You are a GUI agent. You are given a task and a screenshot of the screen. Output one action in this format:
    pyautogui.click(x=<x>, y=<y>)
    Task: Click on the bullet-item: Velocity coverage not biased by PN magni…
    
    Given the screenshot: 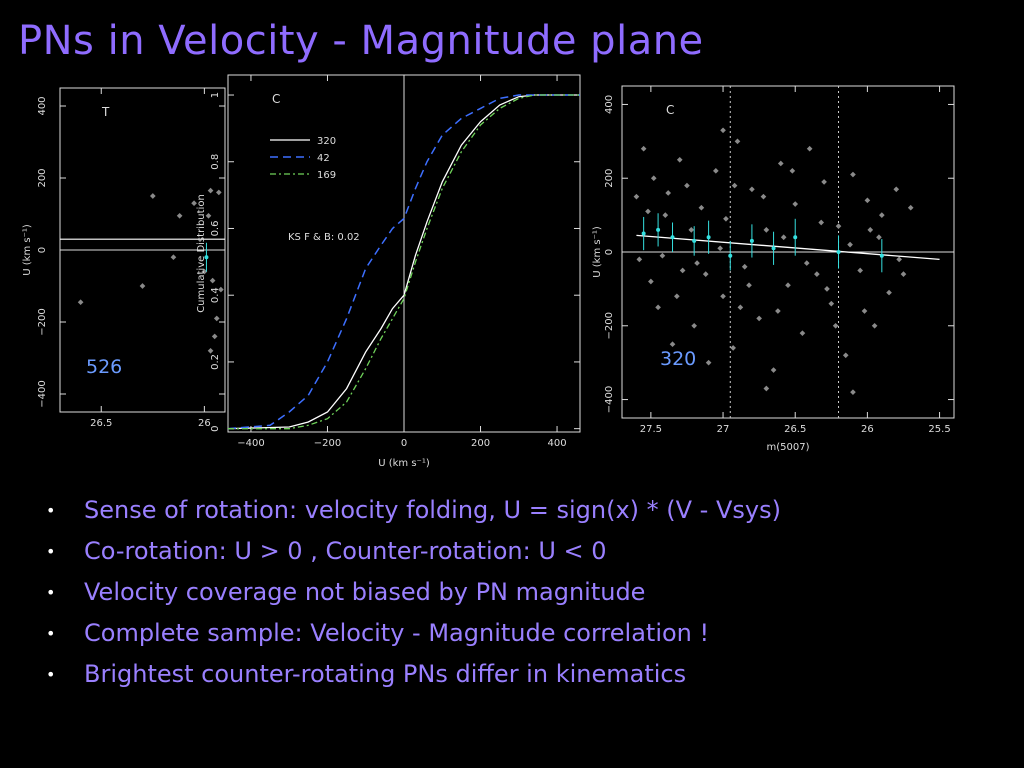 What is the action you would take?
    pyautogui.click(x=413, y=592)
    